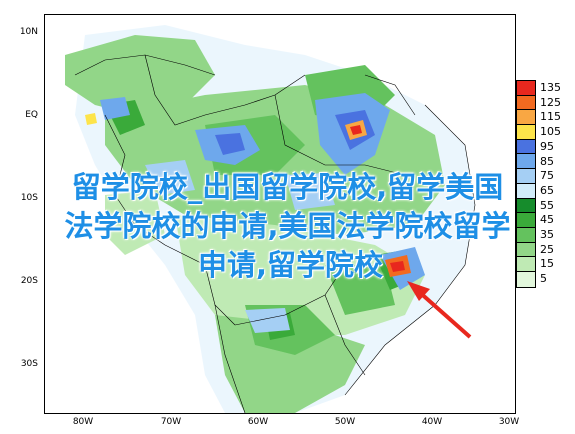 Image resolution: width=575 pixels, height=434 pixels. What do you see at coordinates (547, 249) in the screenshot?
I see `legend-value-label: 25` at bounding box center [547, 249].